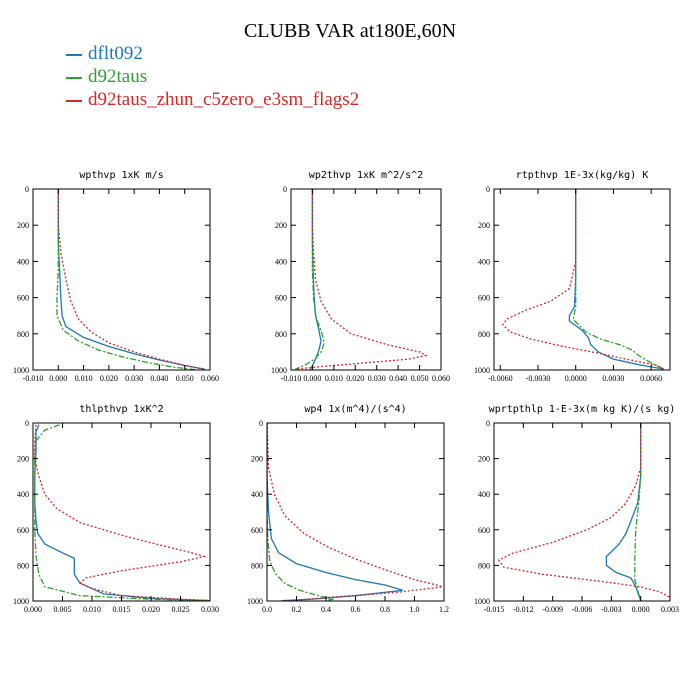 This screenshot has width=700, height=700. What do you see at coordinates (444, 609) in the screenshot?
I see `x-tick-label: 1.2` at bounding box center [444, 609].